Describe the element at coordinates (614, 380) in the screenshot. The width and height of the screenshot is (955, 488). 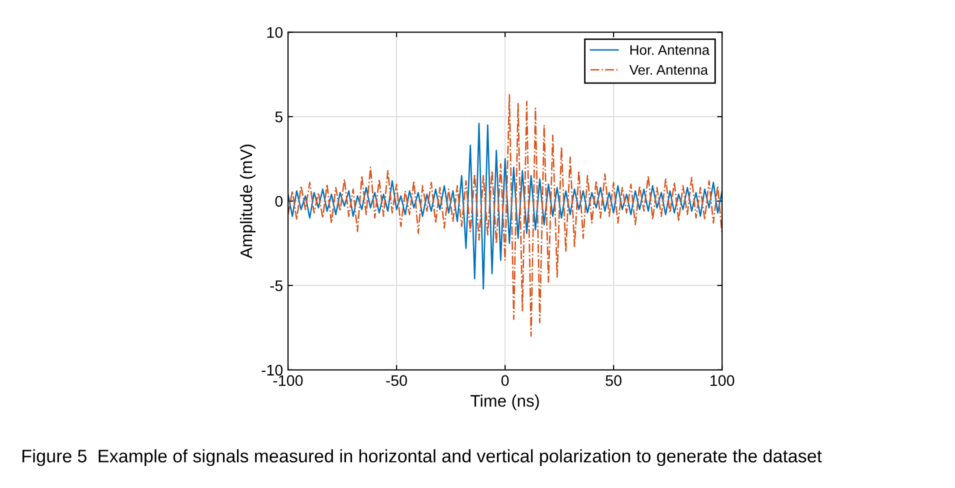
I see `x-tick-label: 50` at that location.